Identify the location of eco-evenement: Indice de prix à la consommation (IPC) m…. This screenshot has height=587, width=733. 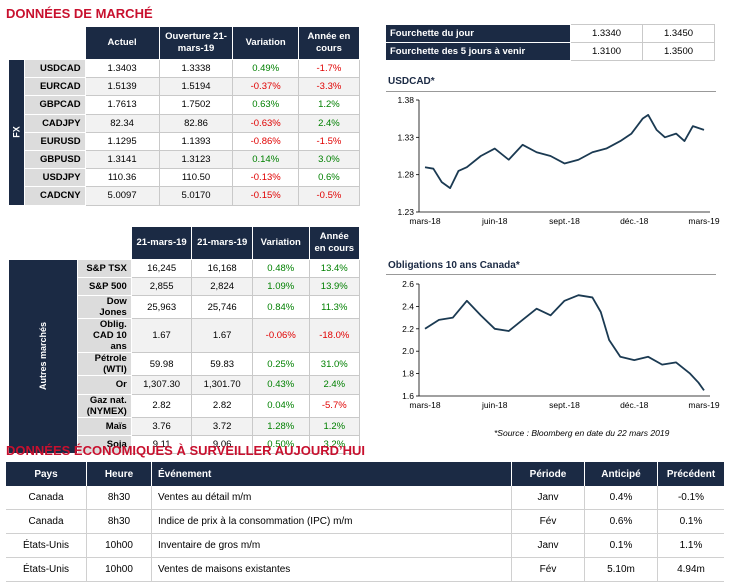
(331, 521).